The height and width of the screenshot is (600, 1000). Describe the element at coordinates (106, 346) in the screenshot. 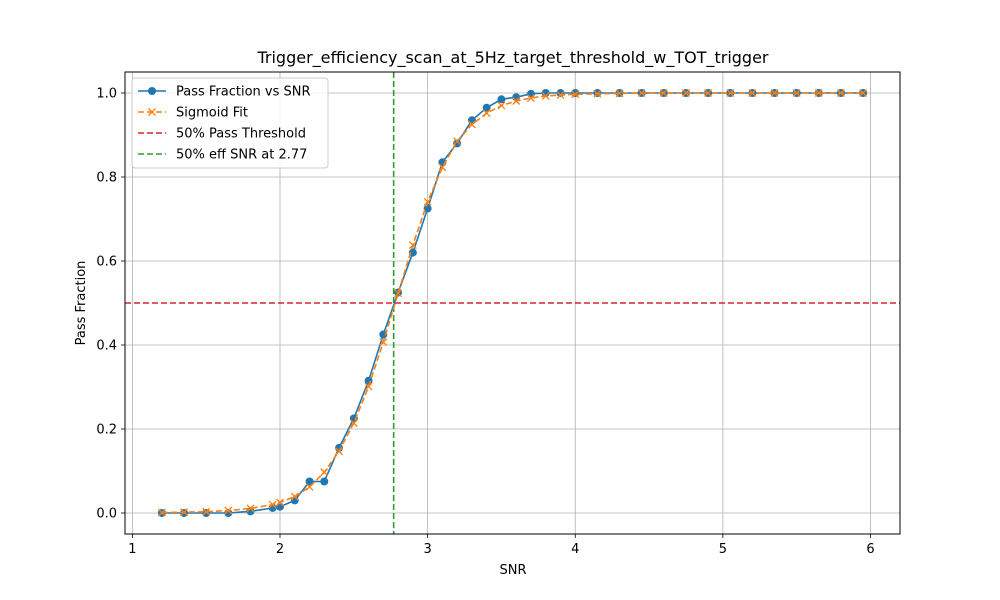

I see `y-tick-label: 0.4` at that location.